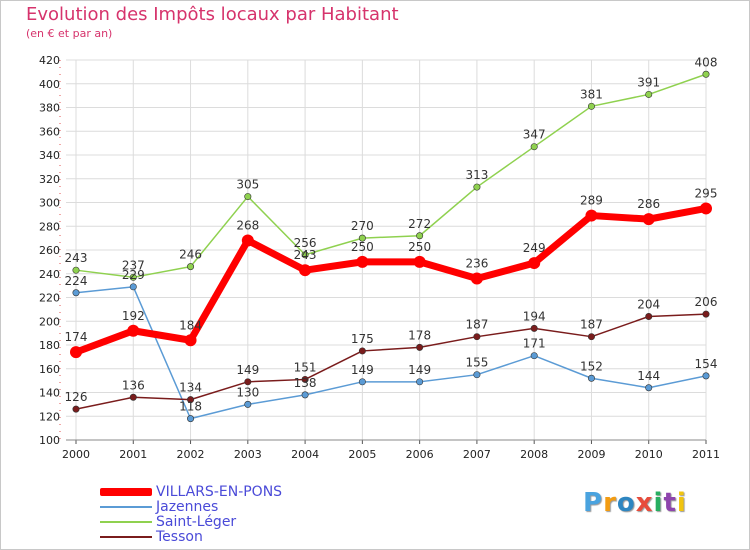 The image size is (750, 550). Describe the element at coordinates (49, 60) in the screenshot. I see `y-tick-label: 420` at that location.